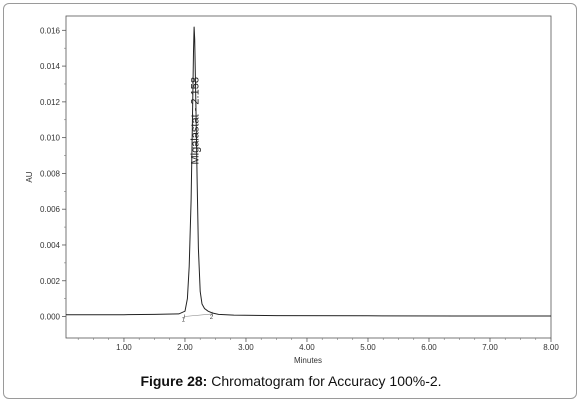 This screenshot has height=405, width=582. What do you see at coordinates (212, 318) in the screenshot?
I see `peak-marker-label: 2` at bounding box center [212, 318].